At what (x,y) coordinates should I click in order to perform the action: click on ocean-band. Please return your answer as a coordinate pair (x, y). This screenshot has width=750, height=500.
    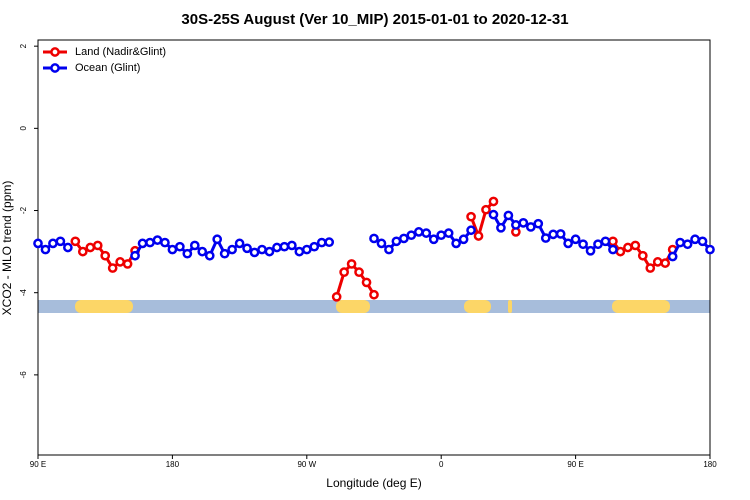
    Looking at the image, I should click on (374, 306).